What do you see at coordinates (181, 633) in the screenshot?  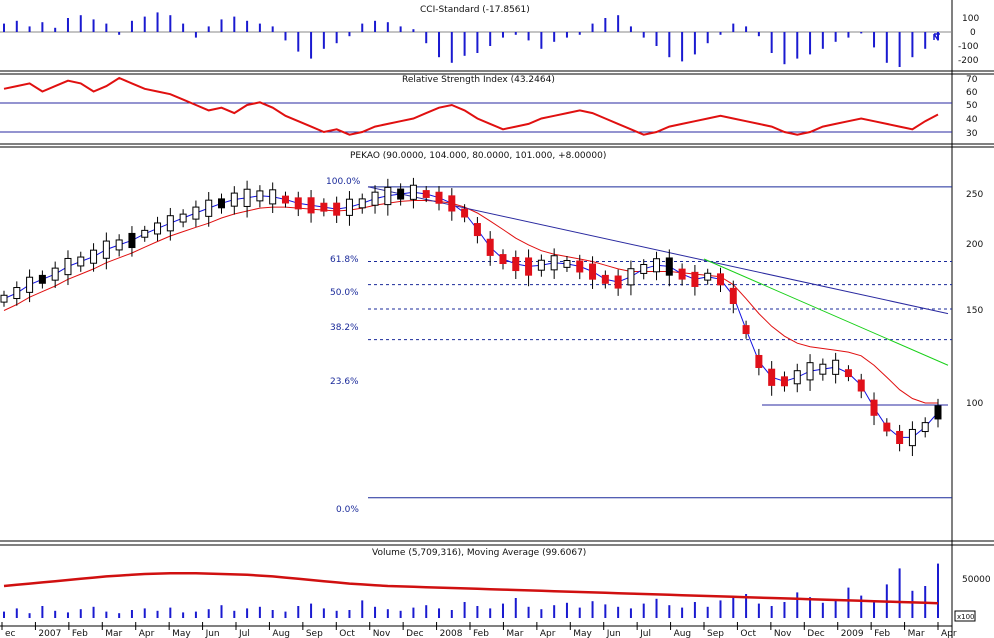 I see `x-tick-label: May` at bounding box center [181, 633].